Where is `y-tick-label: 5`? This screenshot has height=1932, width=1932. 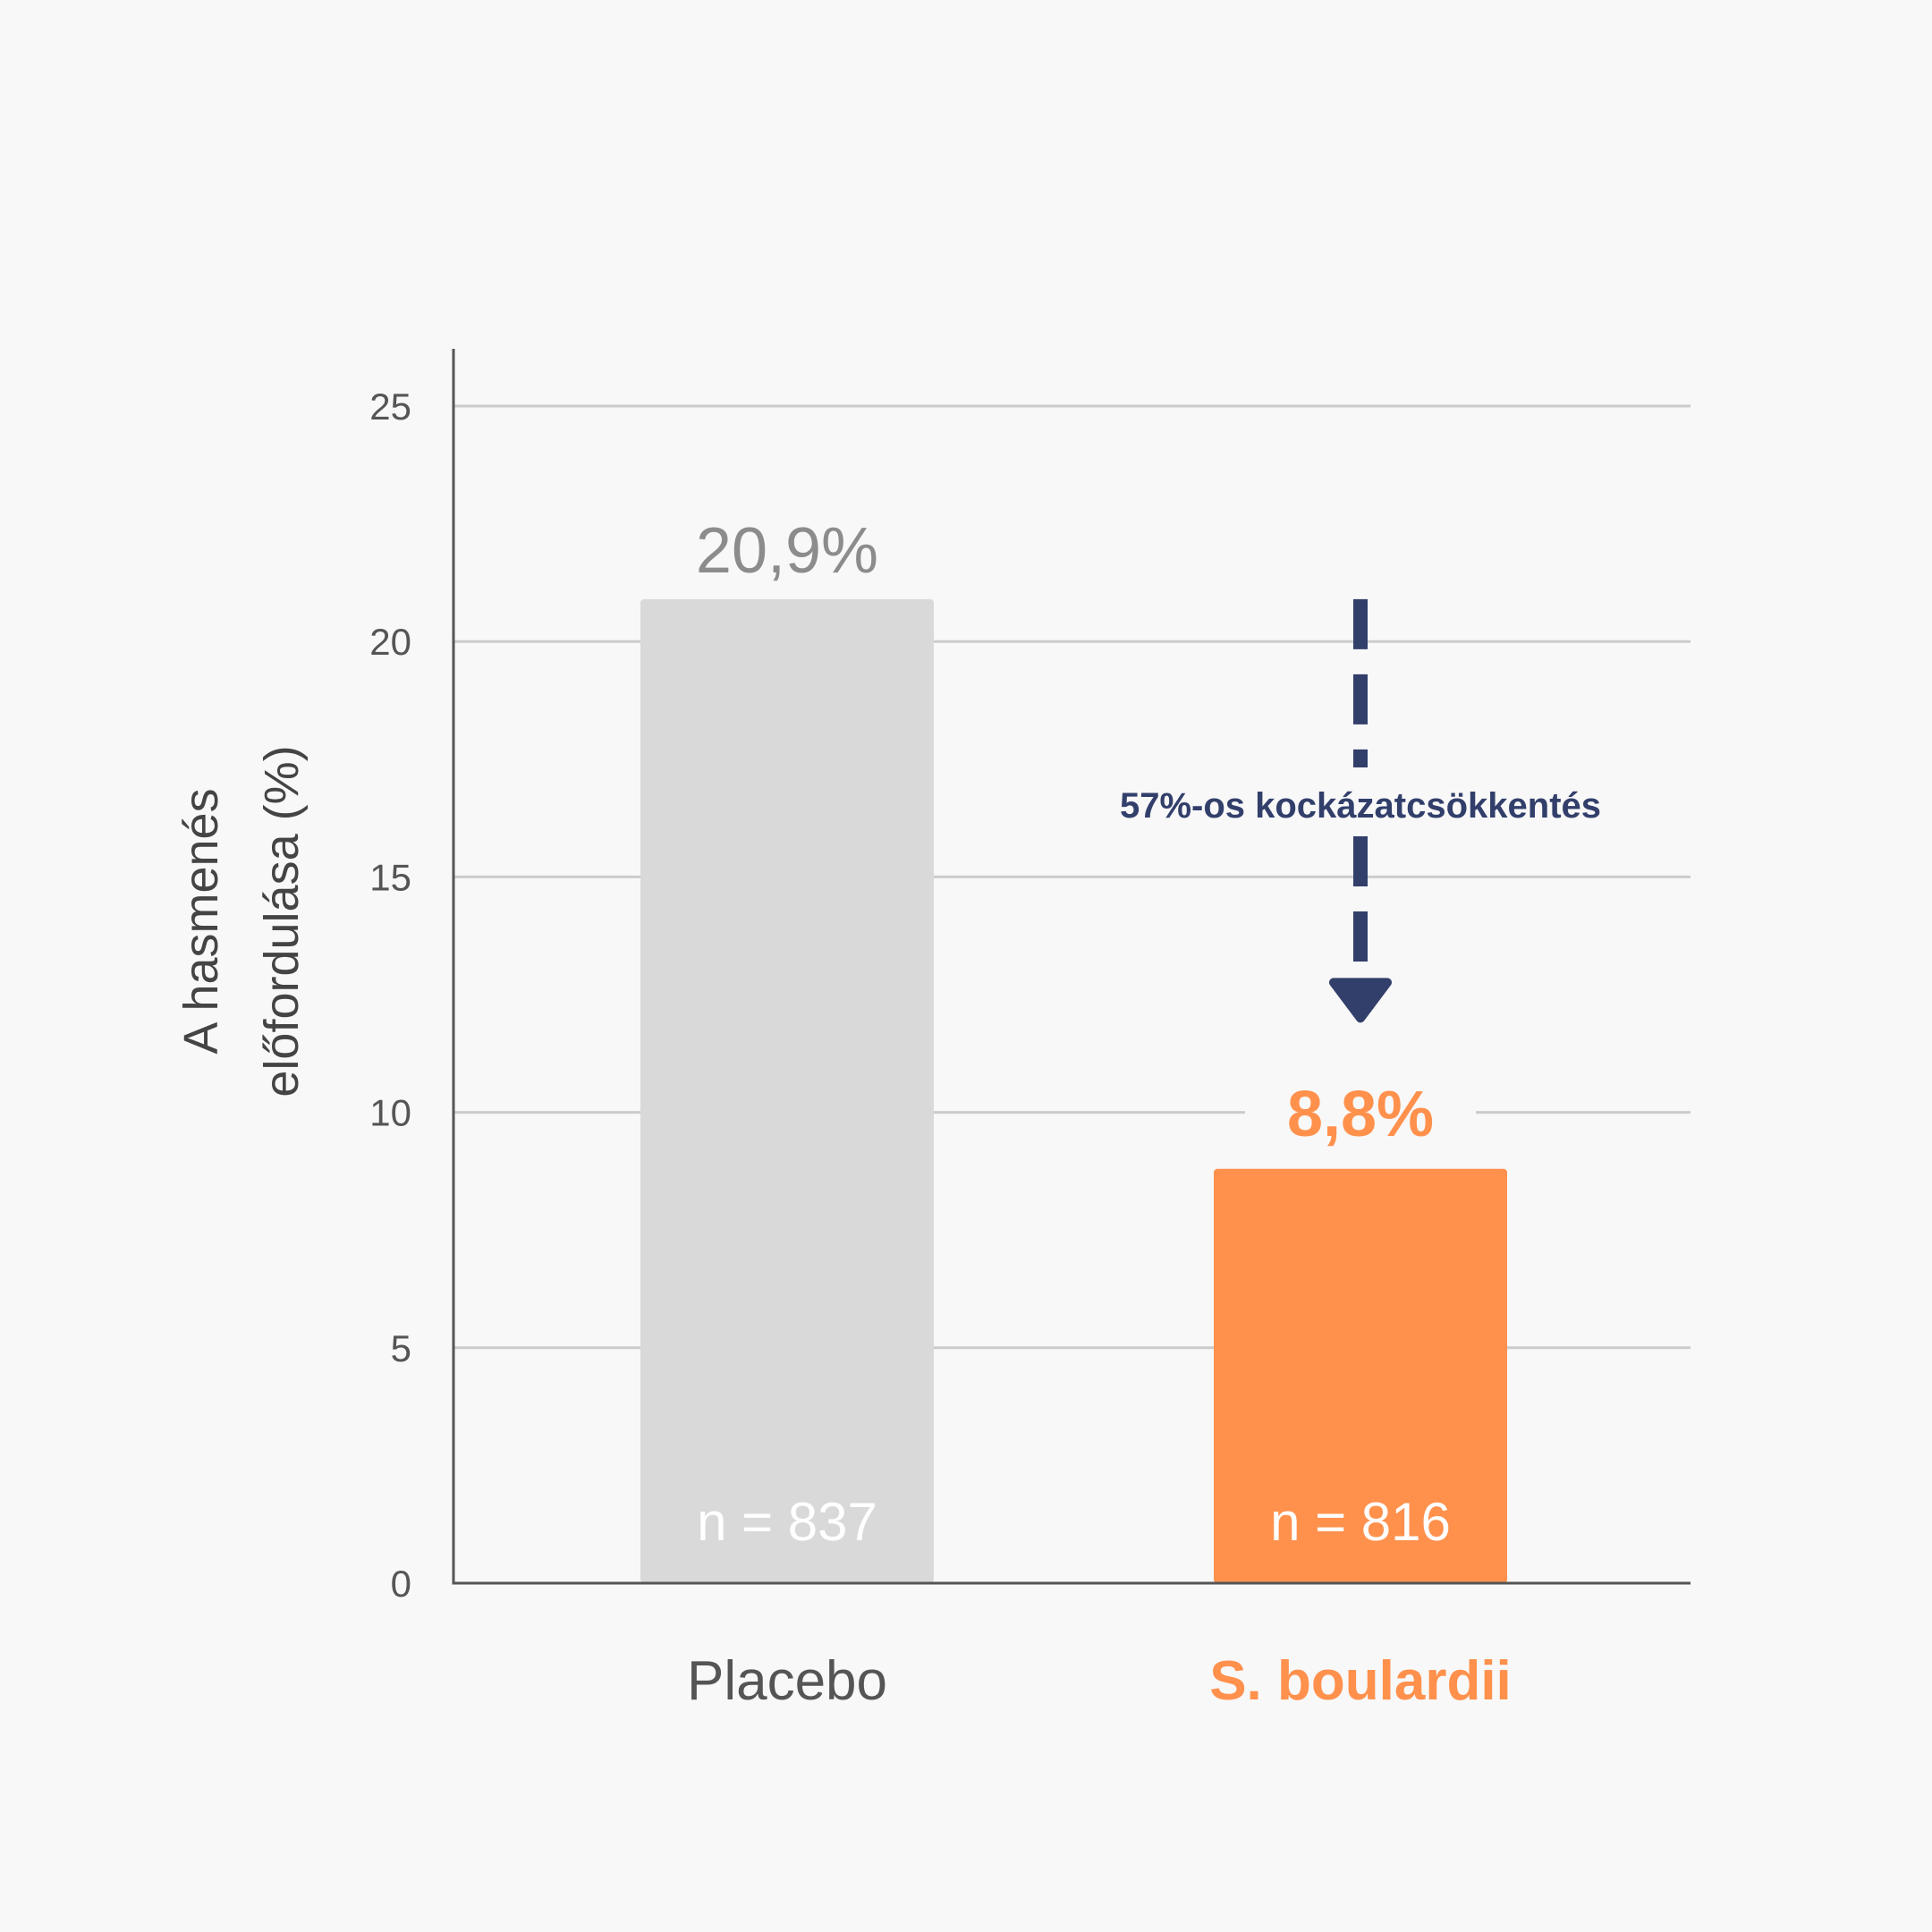
y-tick-label: 5 is located at coordinates (401, 1348).